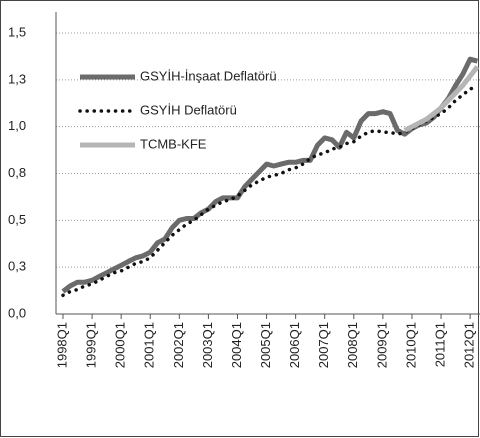  I want to click on y-tick-label: 0,8, so click(17, 172).